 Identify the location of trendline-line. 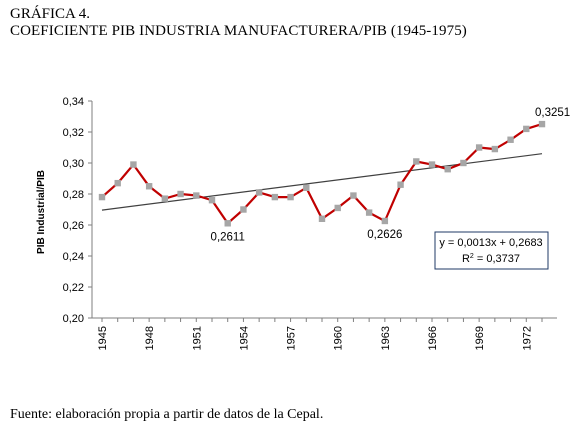
(322, 182).